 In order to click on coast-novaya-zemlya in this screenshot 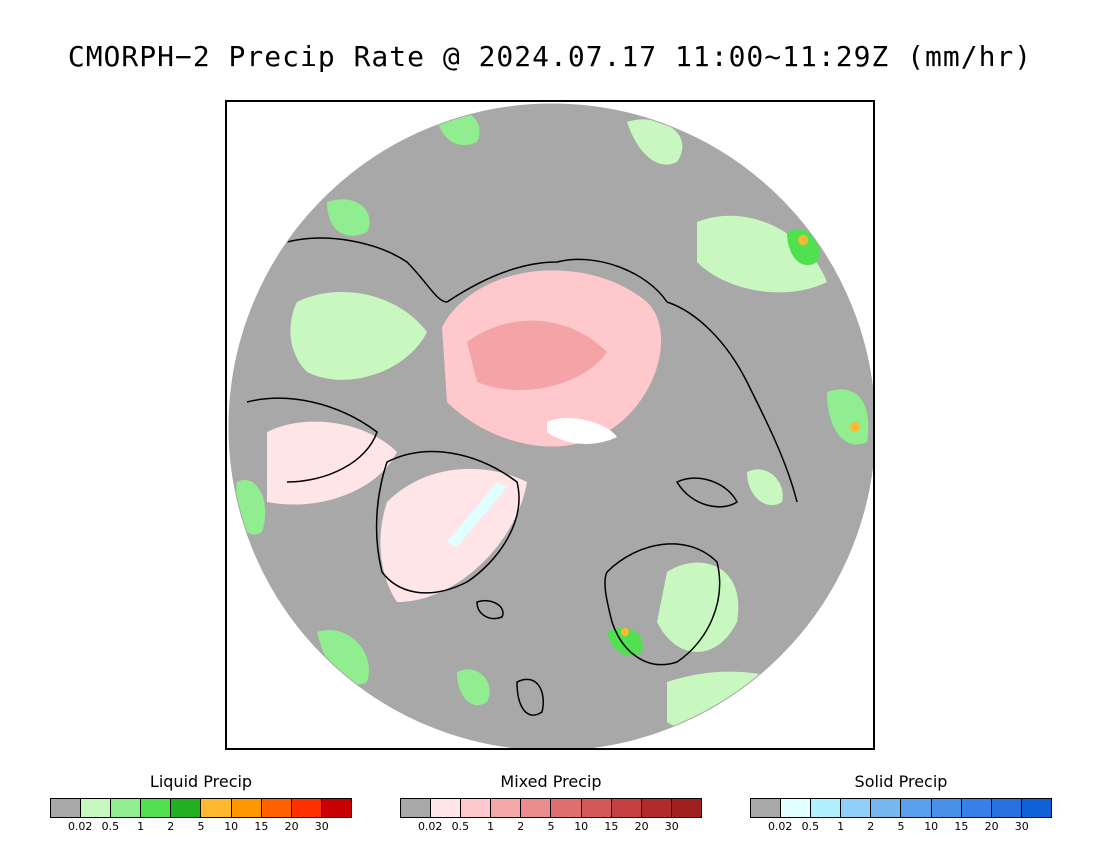, I will do `click(706, 492)`.